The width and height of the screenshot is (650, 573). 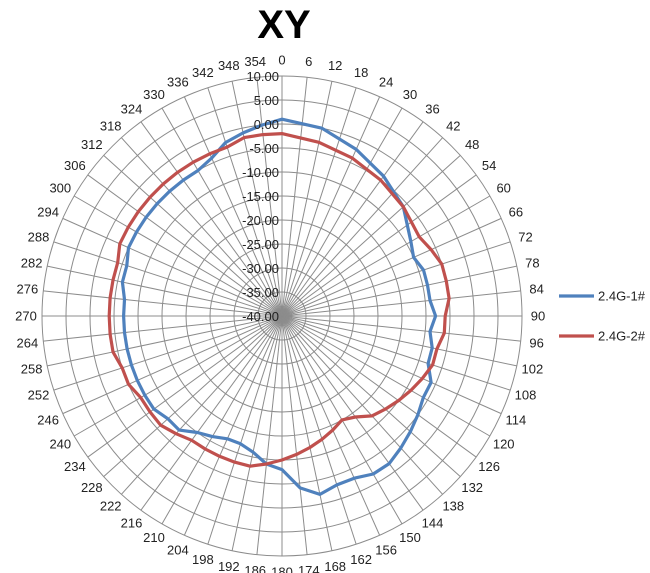 I want to click on radial-tick-label: -40.00, so click(x=260, y=316).